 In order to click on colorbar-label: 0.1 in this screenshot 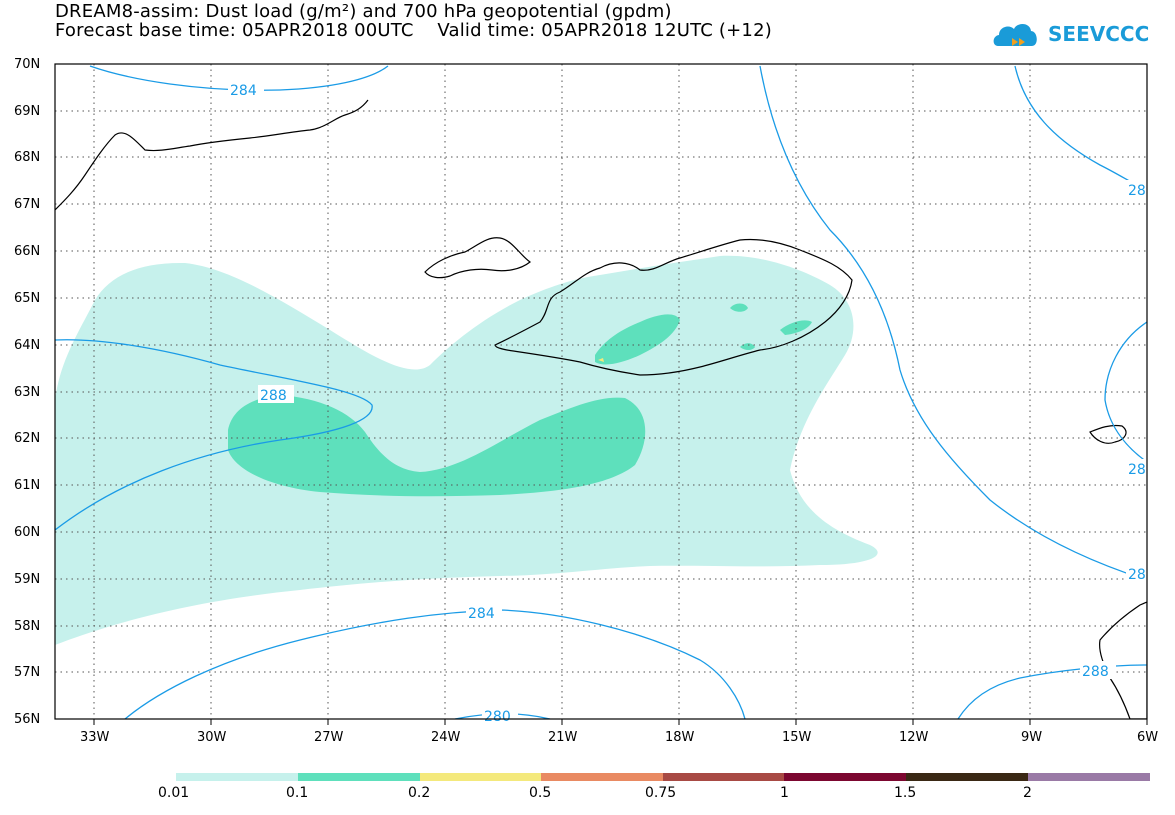, I will do `click(297, 793)`.